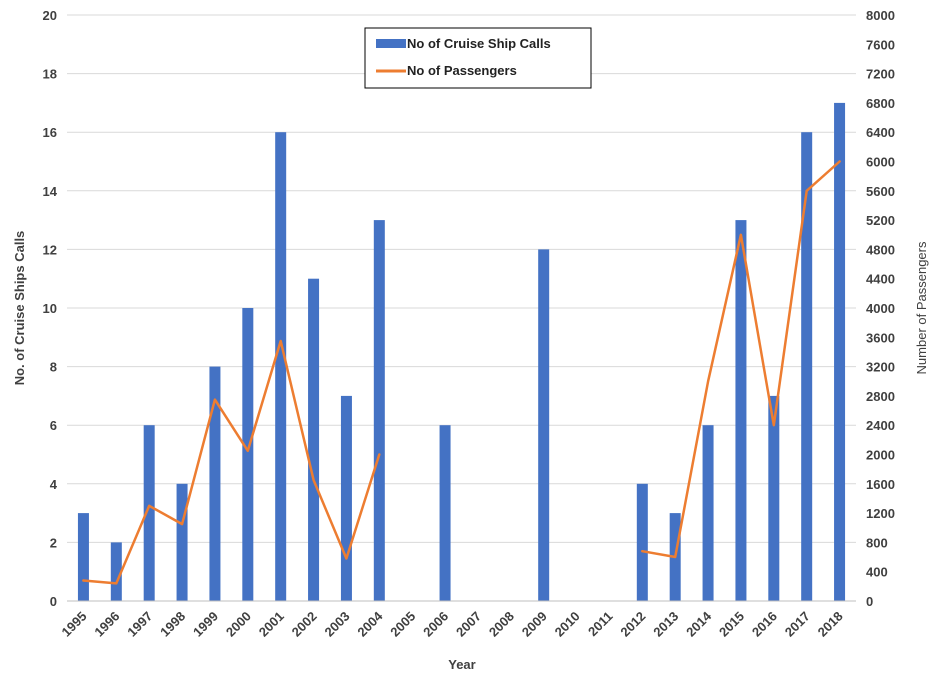  What do you see at coordinates (764, 624) in the screenshot?
I see `x-tick-label: 2016` at bounding box center [764, 624].